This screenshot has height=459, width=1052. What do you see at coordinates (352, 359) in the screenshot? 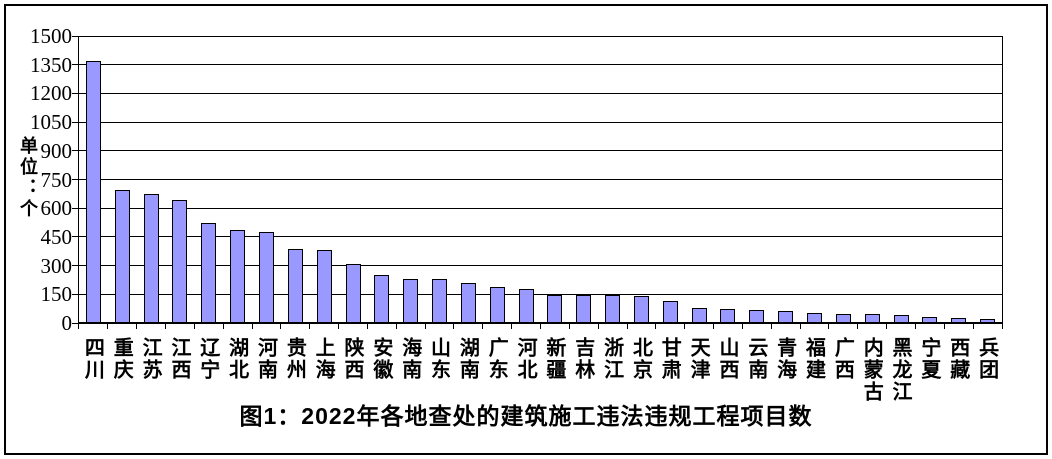
I see `x-category-label: 陕西` at bounding box center [352, 359].